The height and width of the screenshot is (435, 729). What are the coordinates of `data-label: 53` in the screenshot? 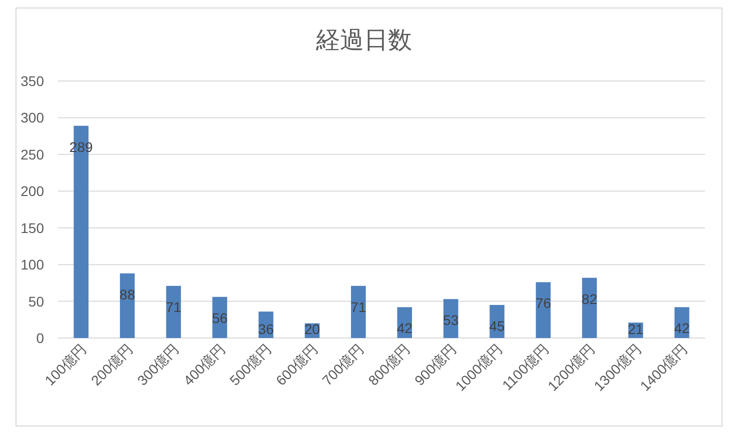 It's located at (451, 320).